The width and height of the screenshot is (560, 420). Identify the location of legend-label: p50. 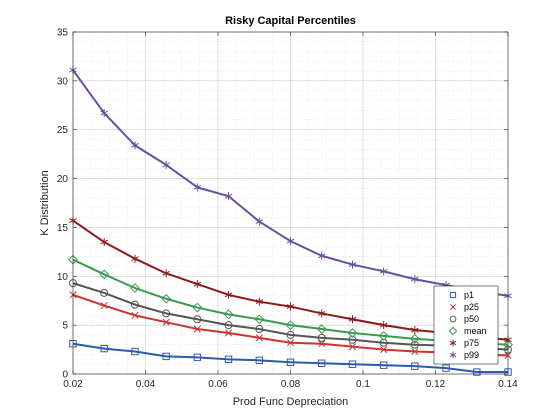
(471, 319).